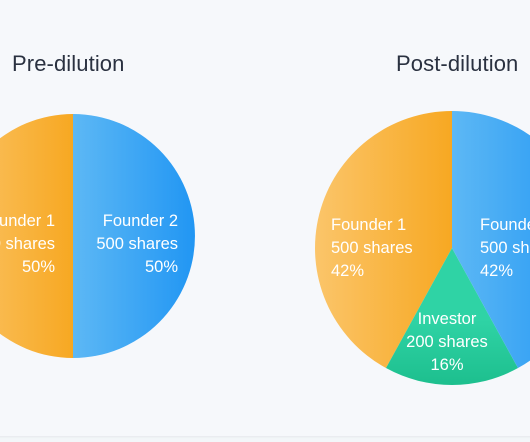 This screenshot has width=530, height=442. Describe the element at coordinates (496, 271) in the screenshot. I see `post-dilution-founder-2-pct-text: 42%` at that location.